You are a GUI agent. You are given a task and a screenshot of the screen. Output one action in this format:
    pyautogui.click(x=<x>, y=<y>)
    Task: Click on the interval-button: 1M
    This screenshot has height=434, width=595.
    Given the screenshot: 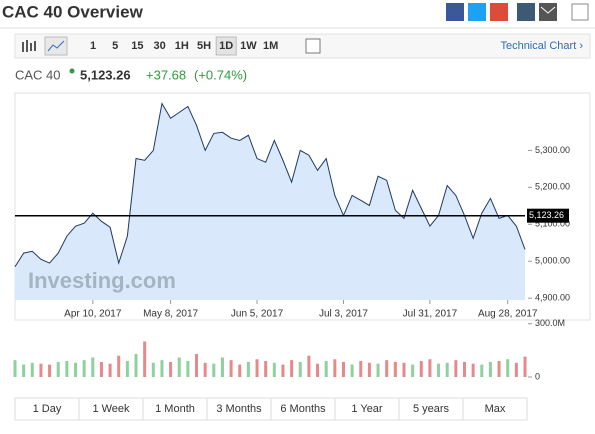 What is the action you would take?
    pyautogui.click(x=270, y=46)
    